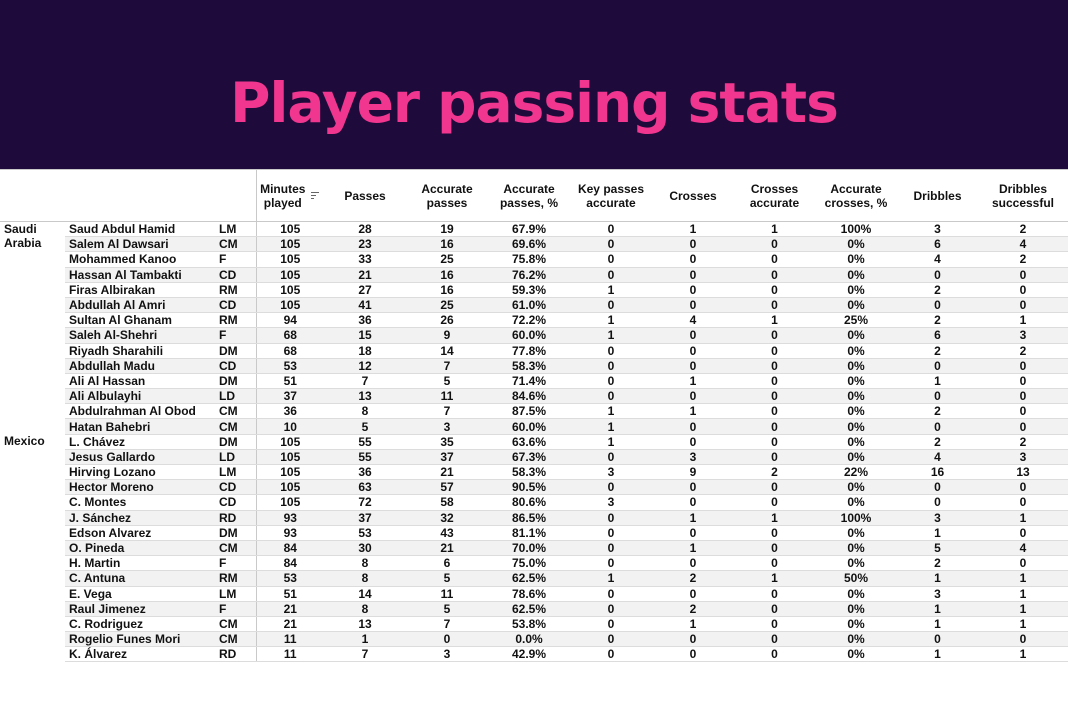 Image resolution: width=1068 pixels, height=712 pixels. What do you see at coordinates (529, 624) in the screenshot?
I see `stat-accurate-passes: 53.8%` at bounding box center [529, 624].